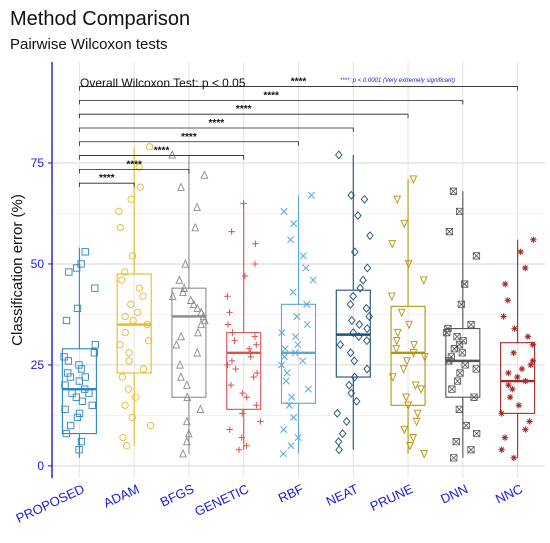 This screenshot has width=550, height=543. What do you see at coordinates (291, 493) in the screenshot?
I see `x-tick-label: RBF` at bounding box center [291, 493].